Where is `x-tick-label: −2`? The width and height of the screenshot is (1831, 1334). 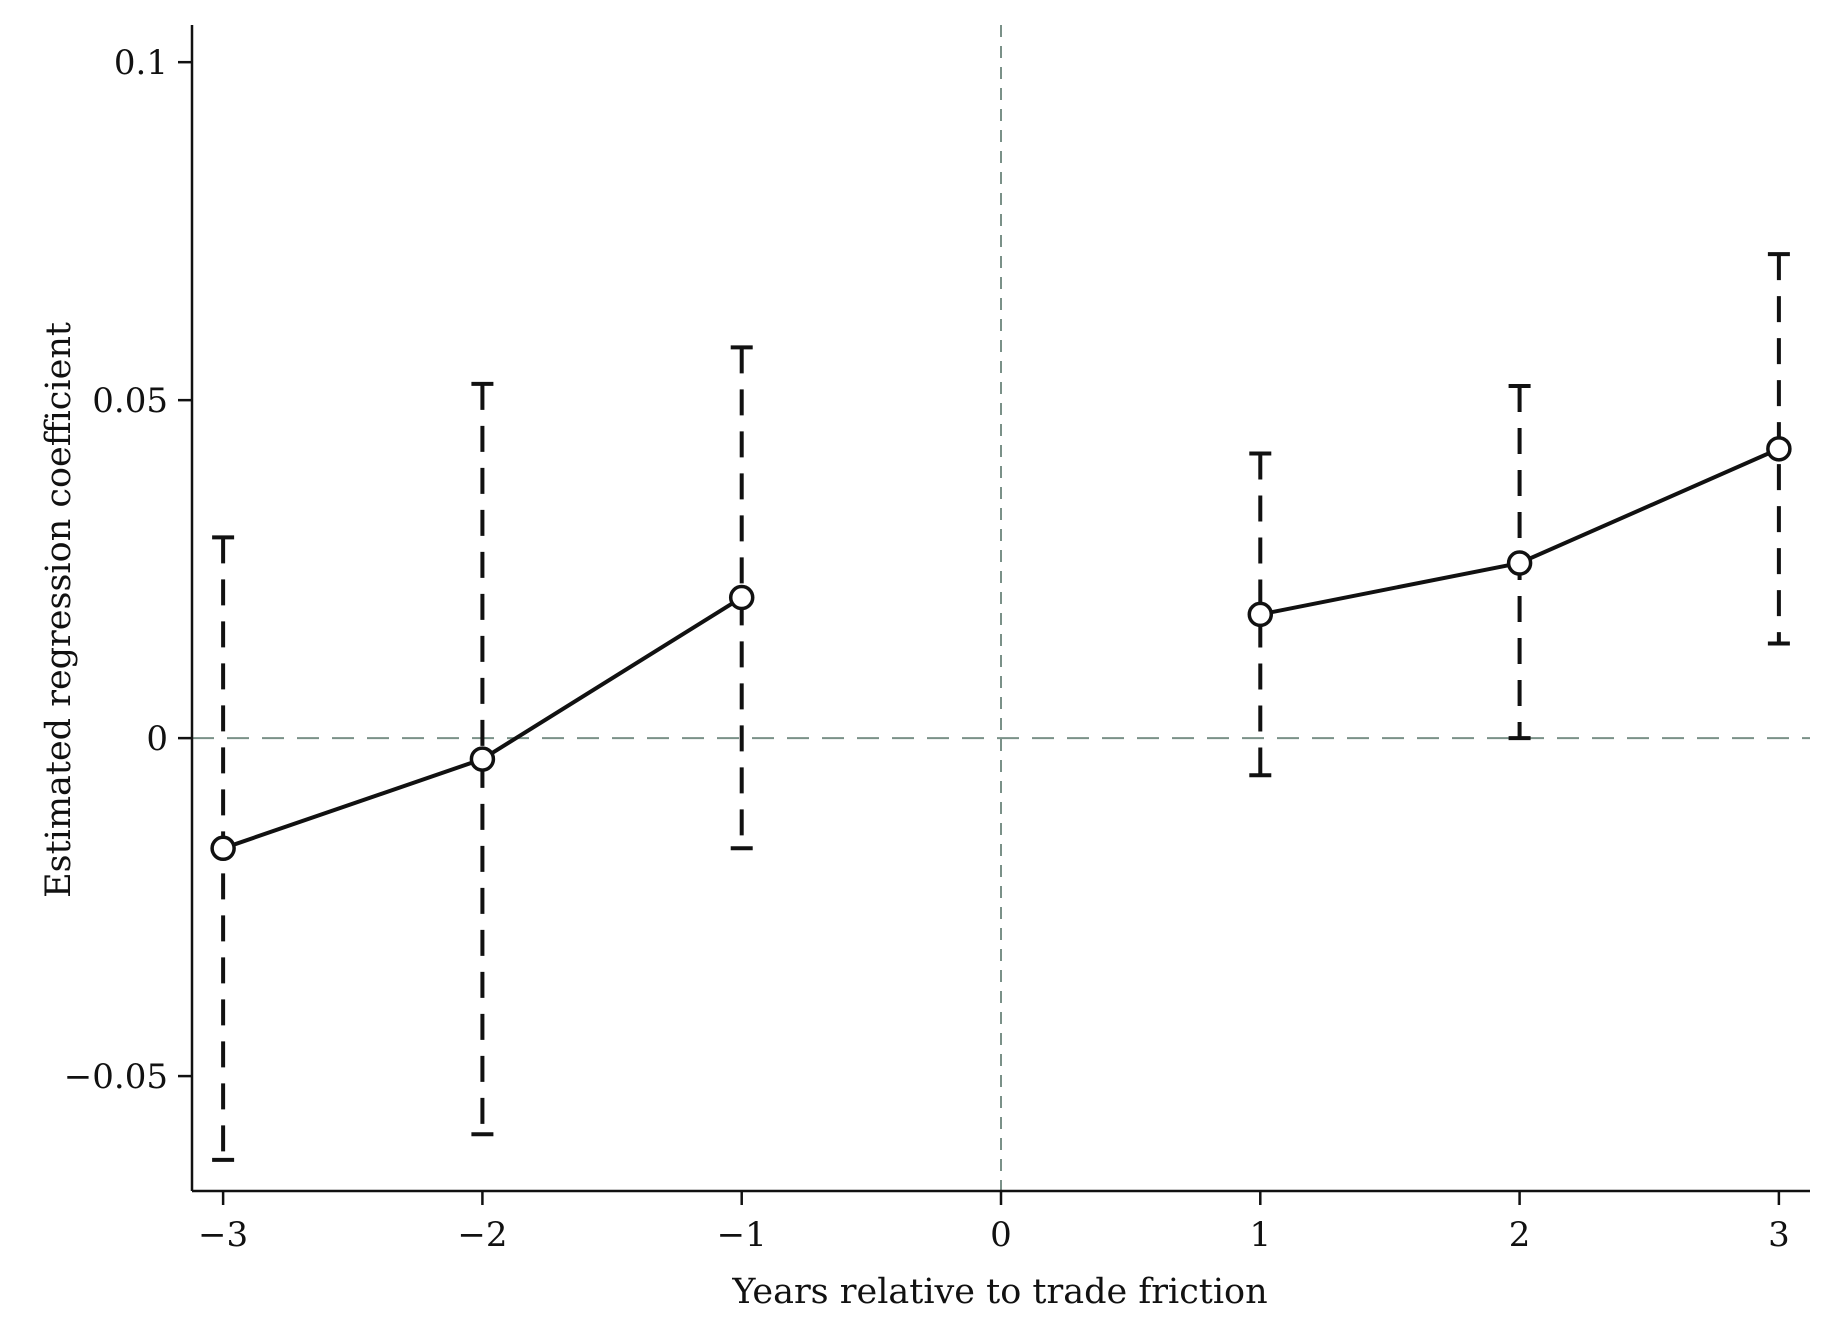 x-tick-label: −2 is located at coordinates (482, 1235).